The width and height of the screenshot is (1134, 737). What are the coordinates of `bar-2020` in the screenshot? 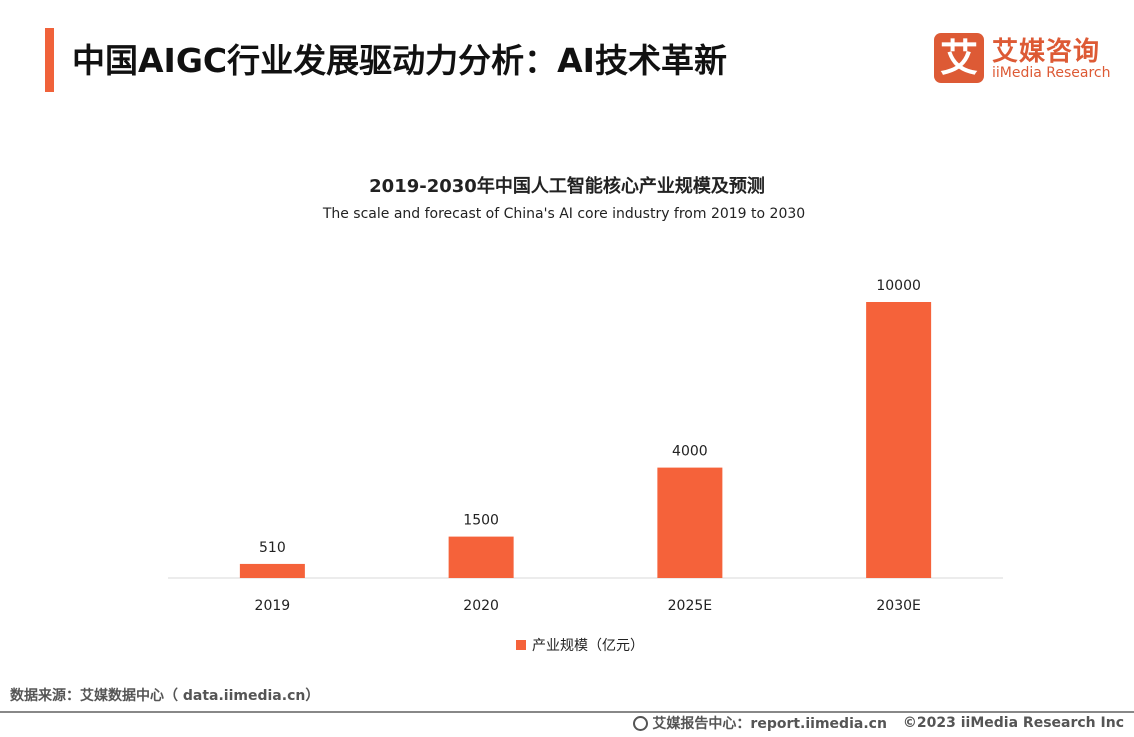 It's located at (481, 557).